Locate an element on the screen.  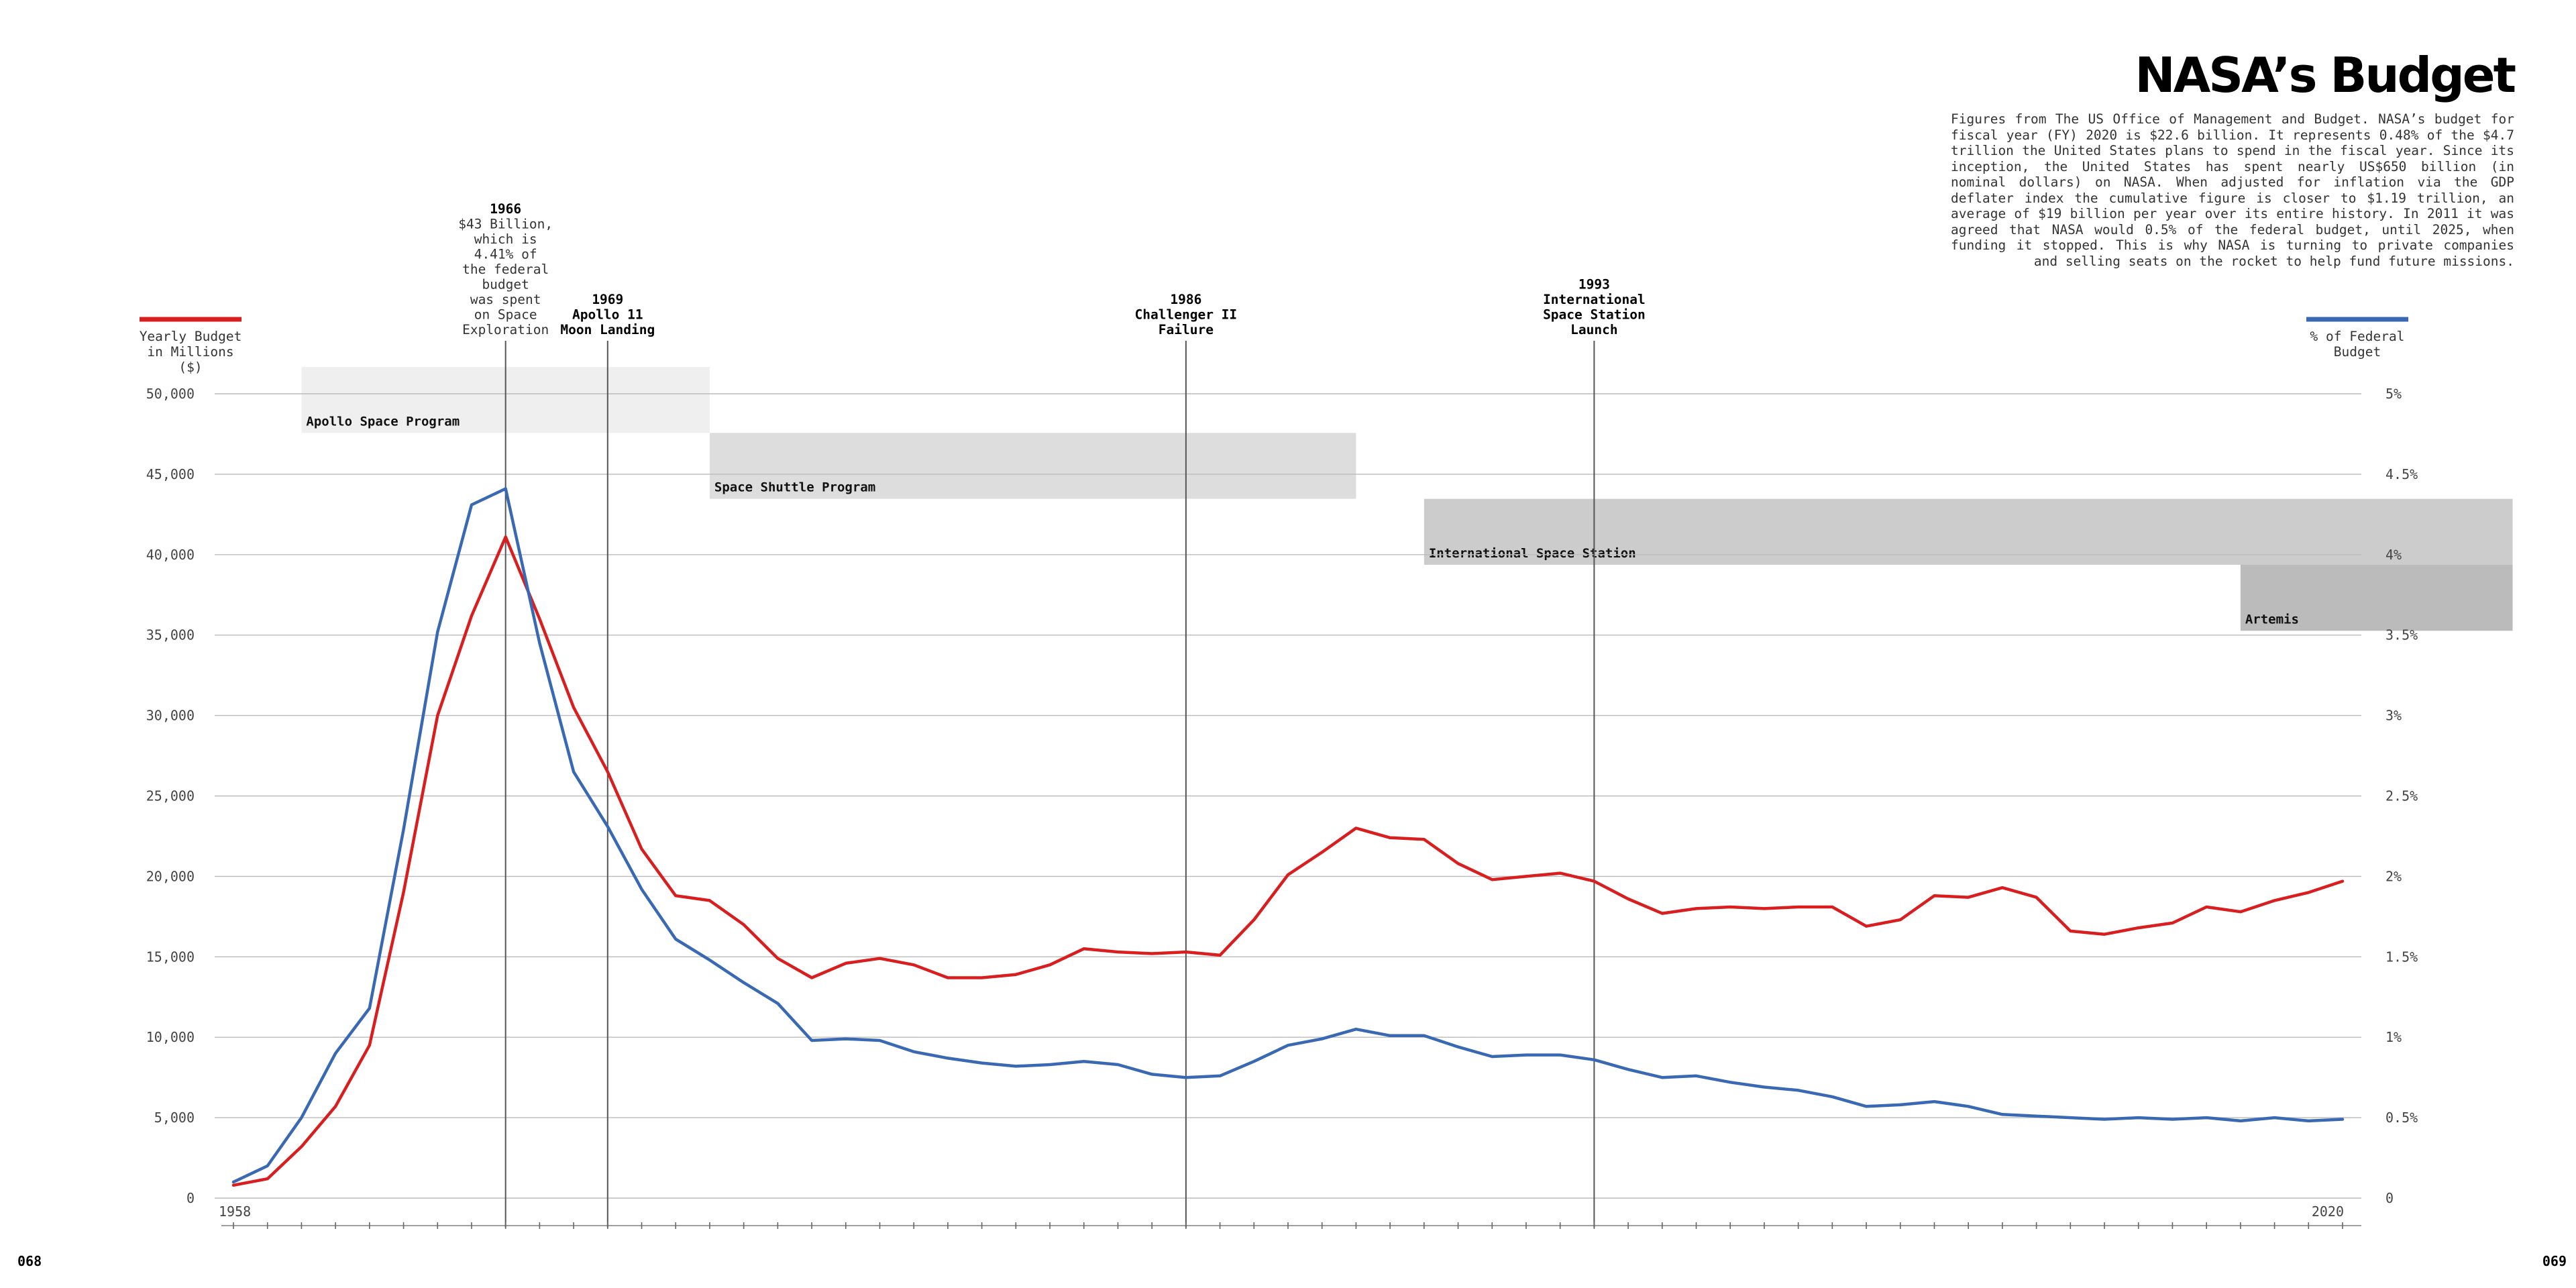
event-label: 1969 is located at coordinates (607, 299).